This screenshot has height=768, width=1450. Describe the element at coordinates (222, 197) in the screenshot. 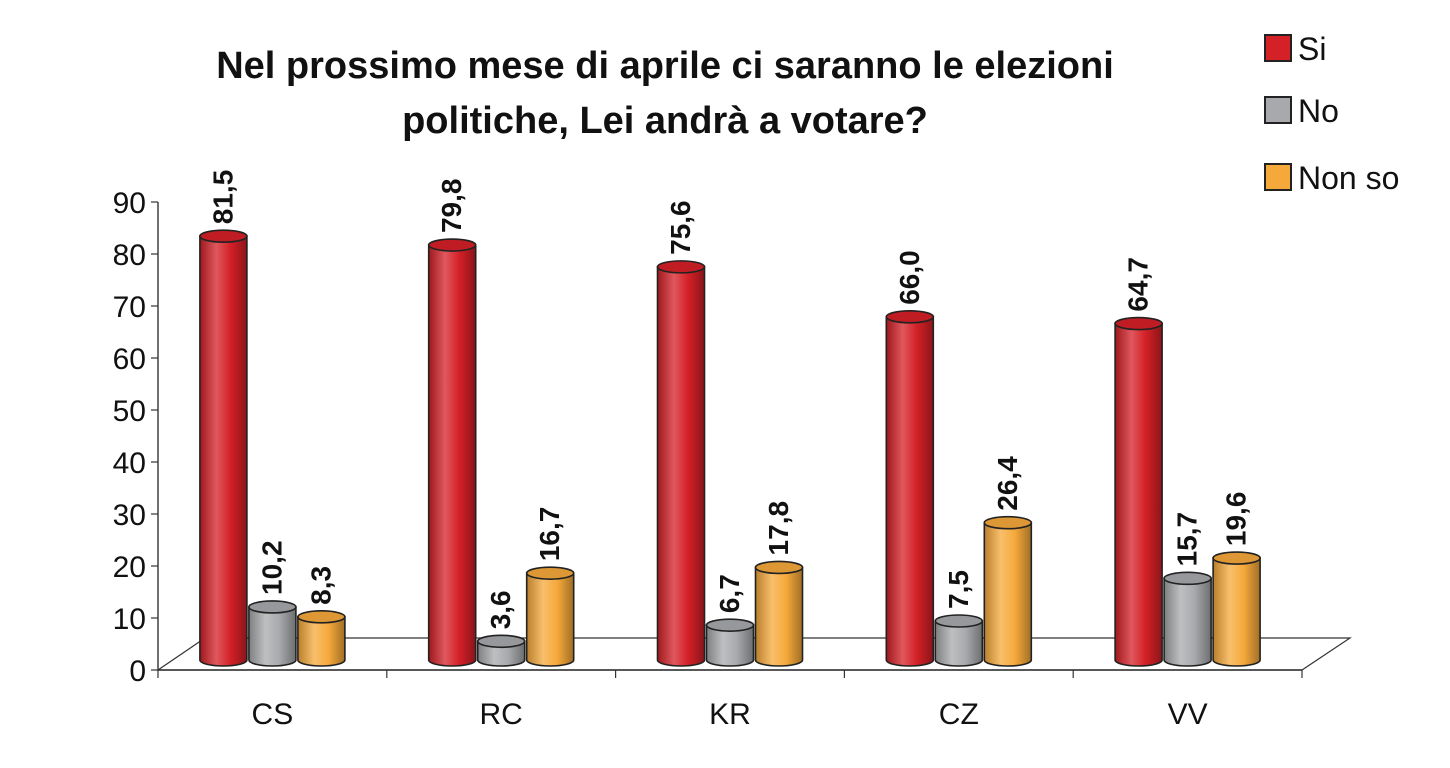

I see `value-label: 81,5` at that location.